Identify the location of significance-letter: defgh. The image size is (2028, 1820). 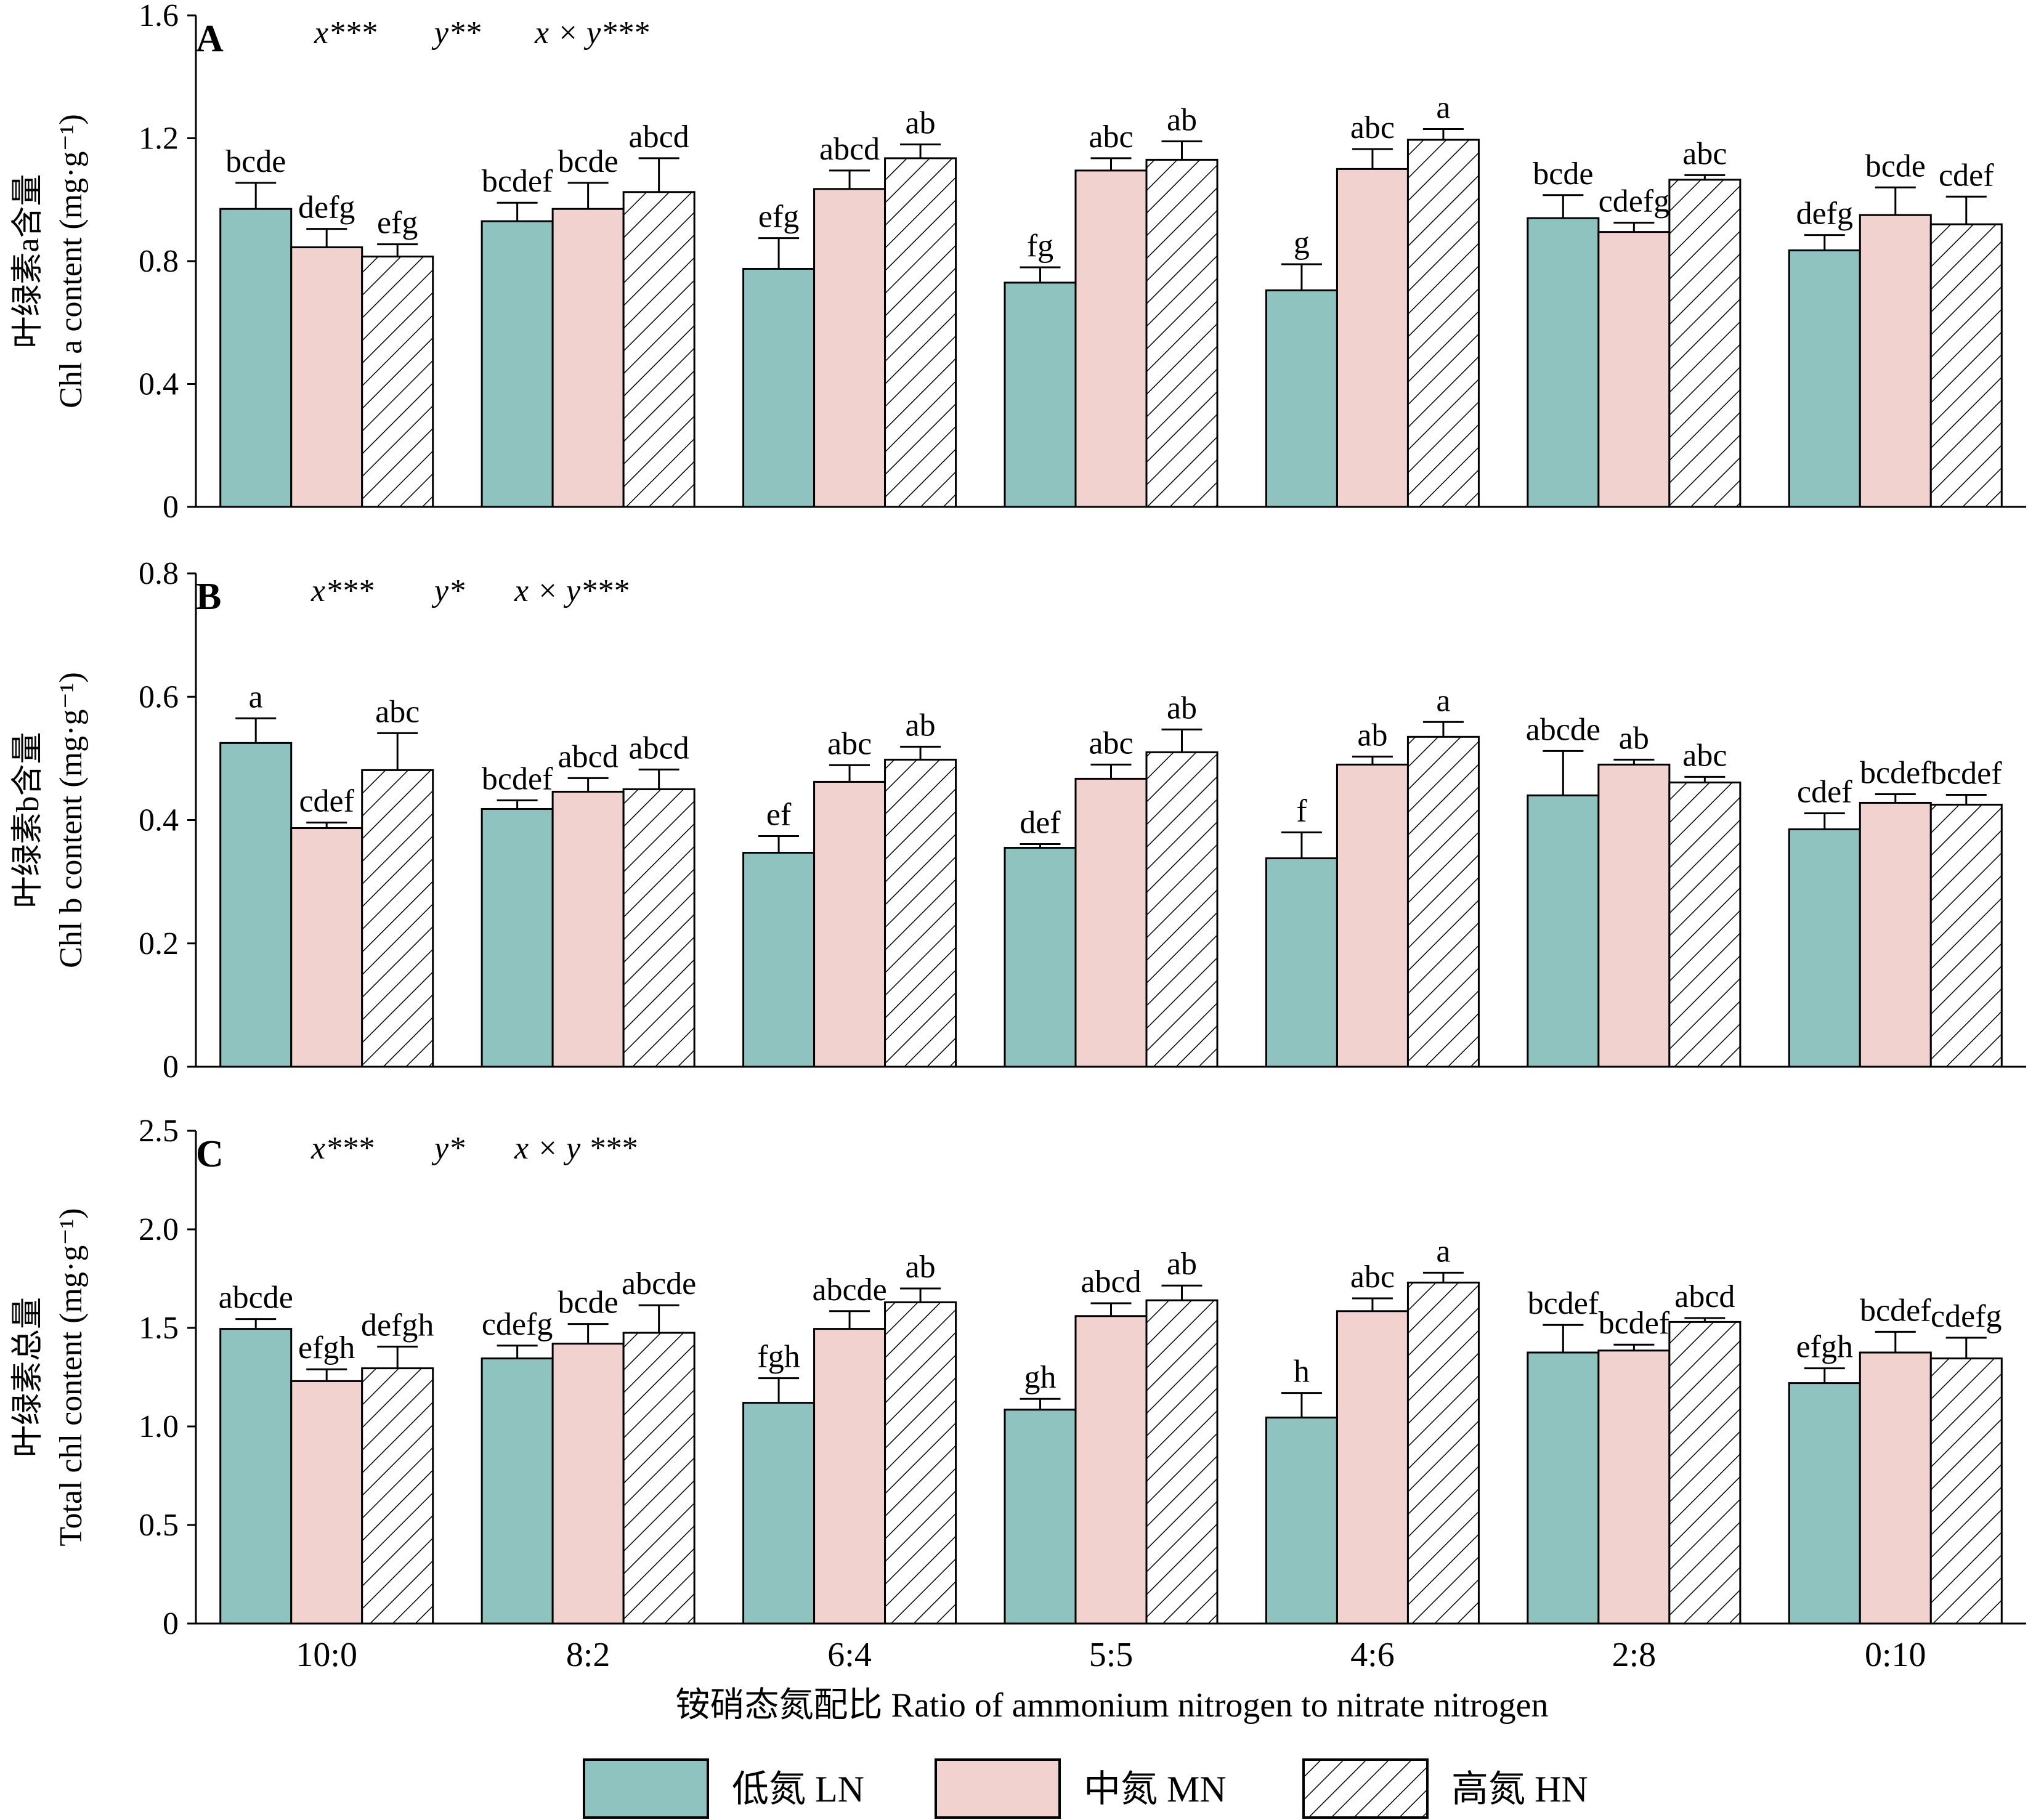
(398, 1326).